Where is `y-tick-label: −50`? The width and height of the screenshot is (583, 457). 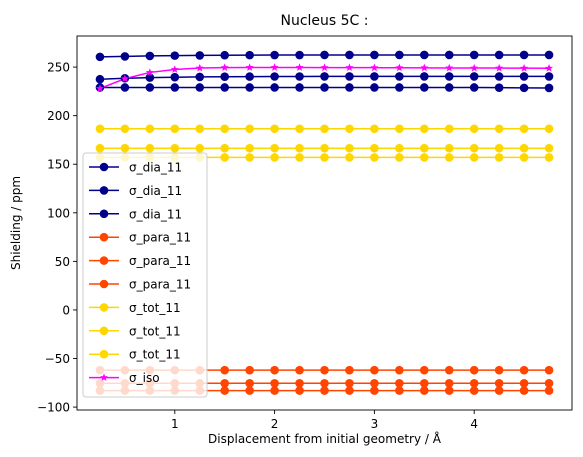 y-tick-label: −50 is located at coordinates (57, 359).